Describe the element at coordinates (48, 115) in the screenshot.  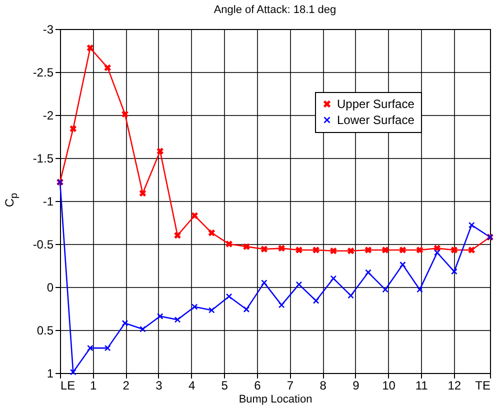
I see `y-tick-label: -2` at that location.